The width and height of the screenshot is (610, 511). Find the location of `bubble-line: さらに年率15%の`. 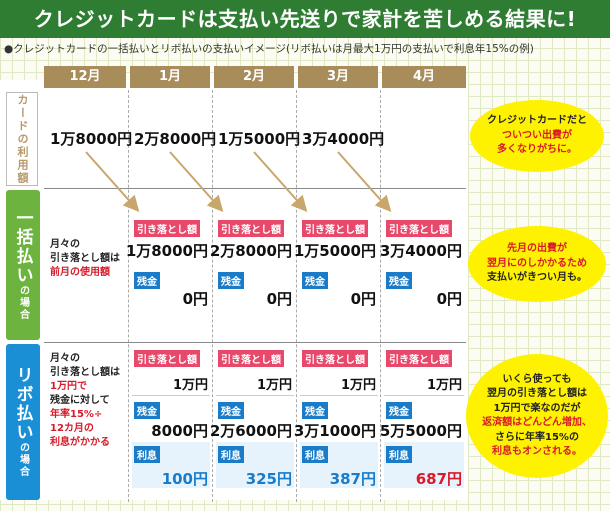

bubble-line: さらに年率15%の is located at coordinates (537, 437).